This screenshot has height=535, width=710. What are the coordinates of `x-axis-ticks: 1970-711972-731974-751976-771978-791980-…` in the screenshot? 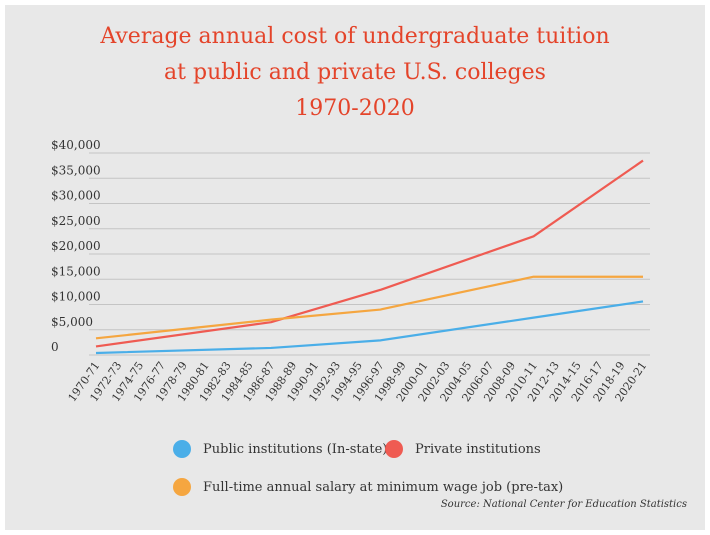 It's located at (358, 381).